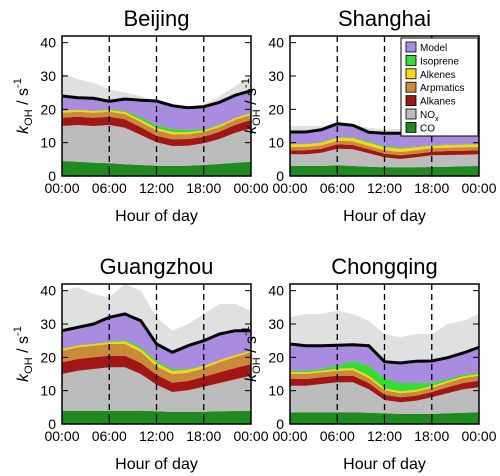 The width and height of the screenshot is (500, 476). I want to click on legend-label-alkenes: Alkenes, so click(438, 75).